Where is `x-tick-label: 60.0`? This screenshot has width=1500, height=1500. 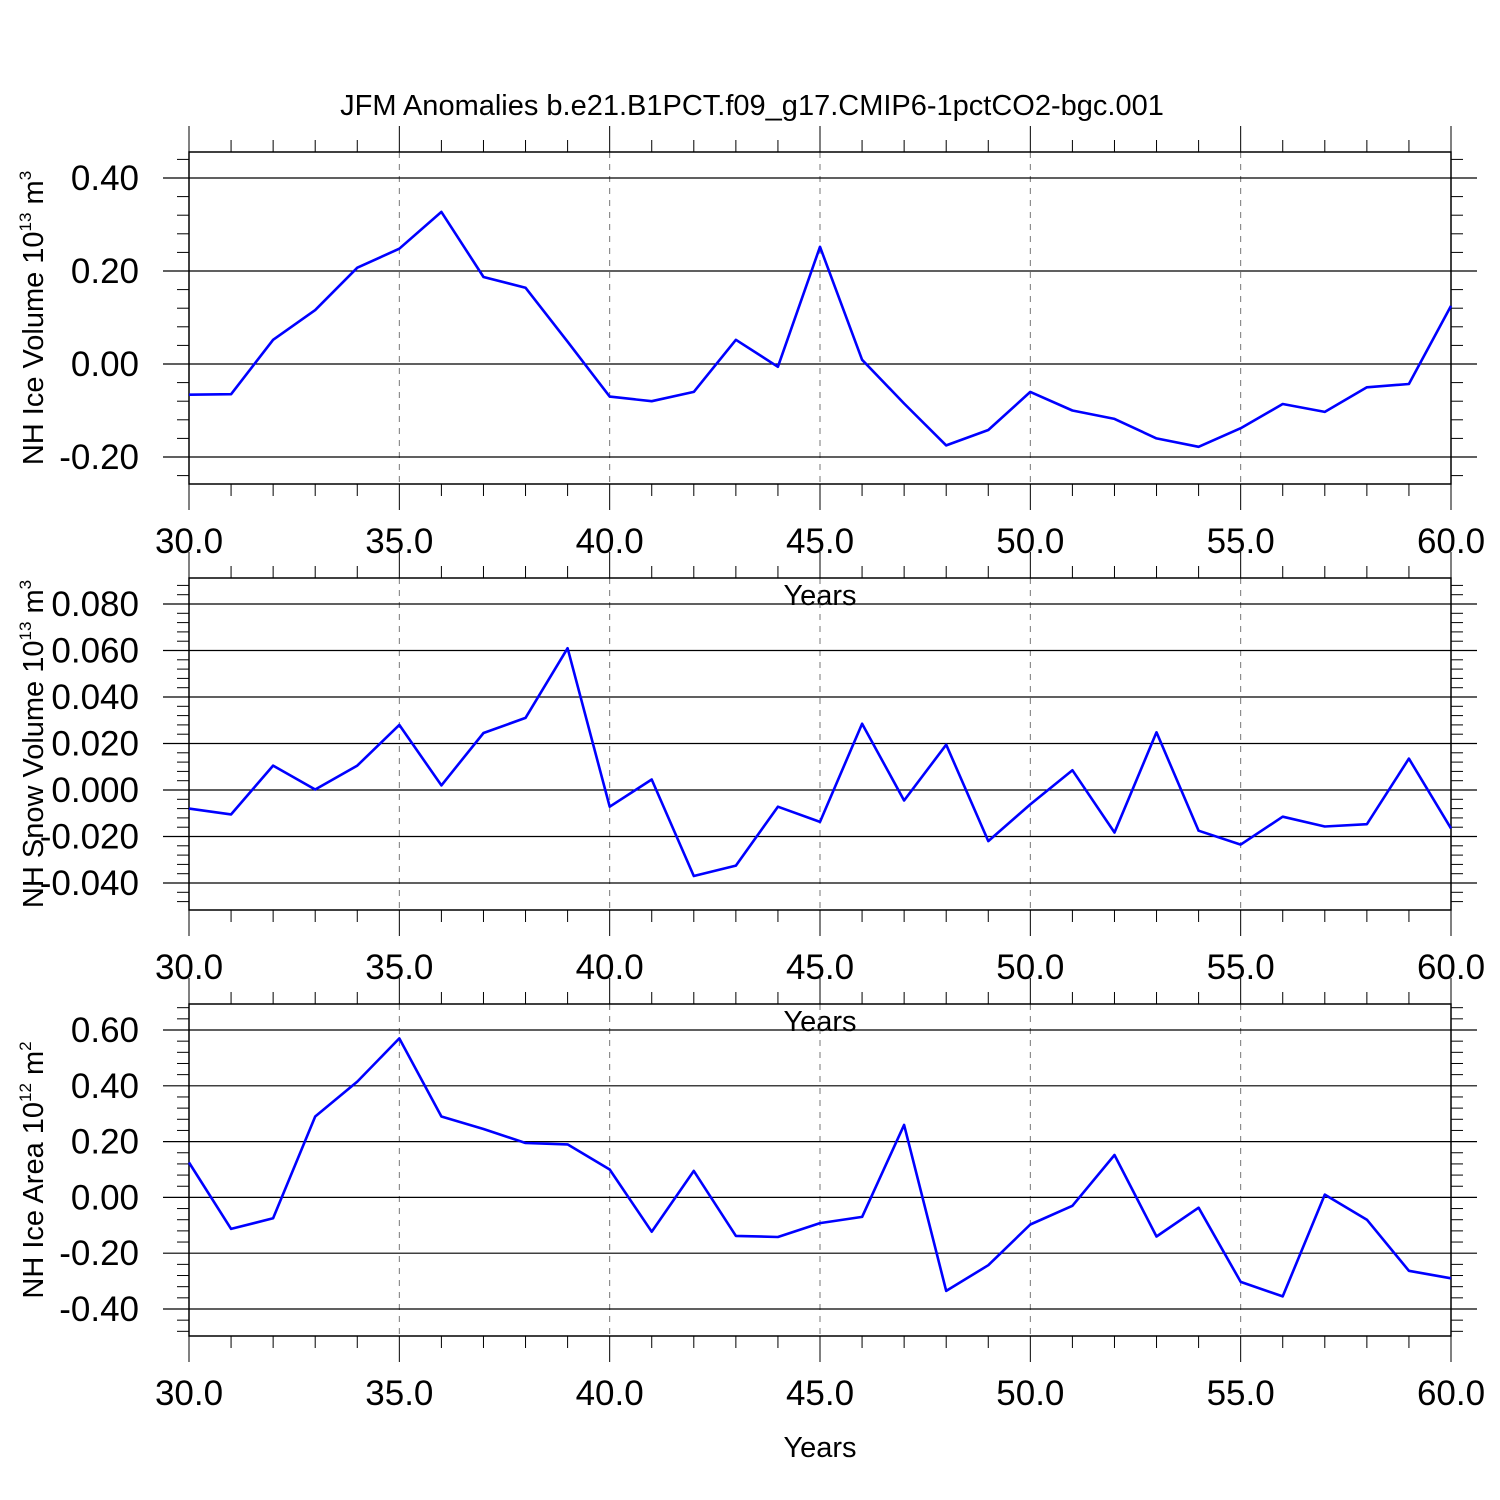 x-tick-label: 60.0 is located at coordinates (1451, 1393).